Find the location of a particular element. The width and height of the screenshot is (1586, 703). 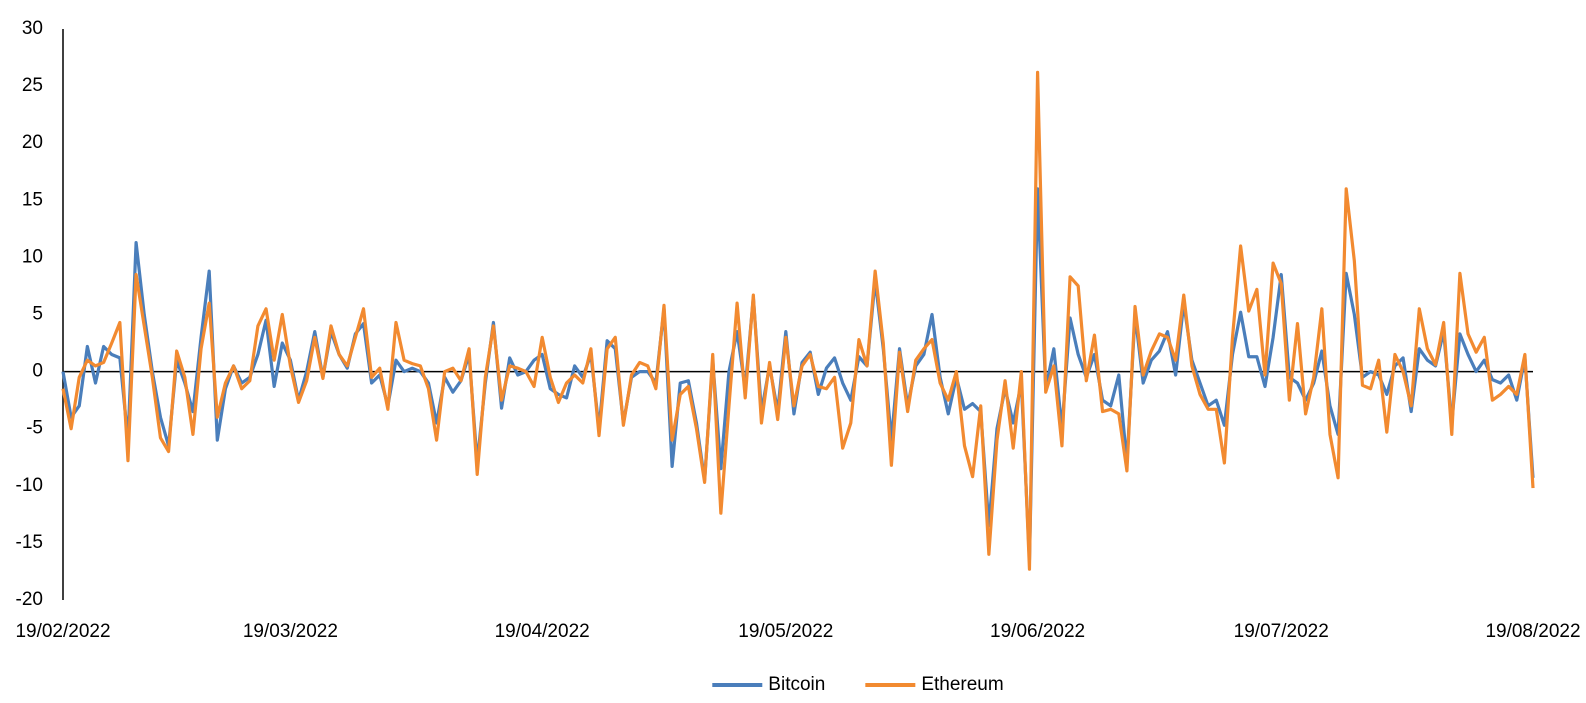

legend-label: Bitcoin is located at coordinates (796, 684).